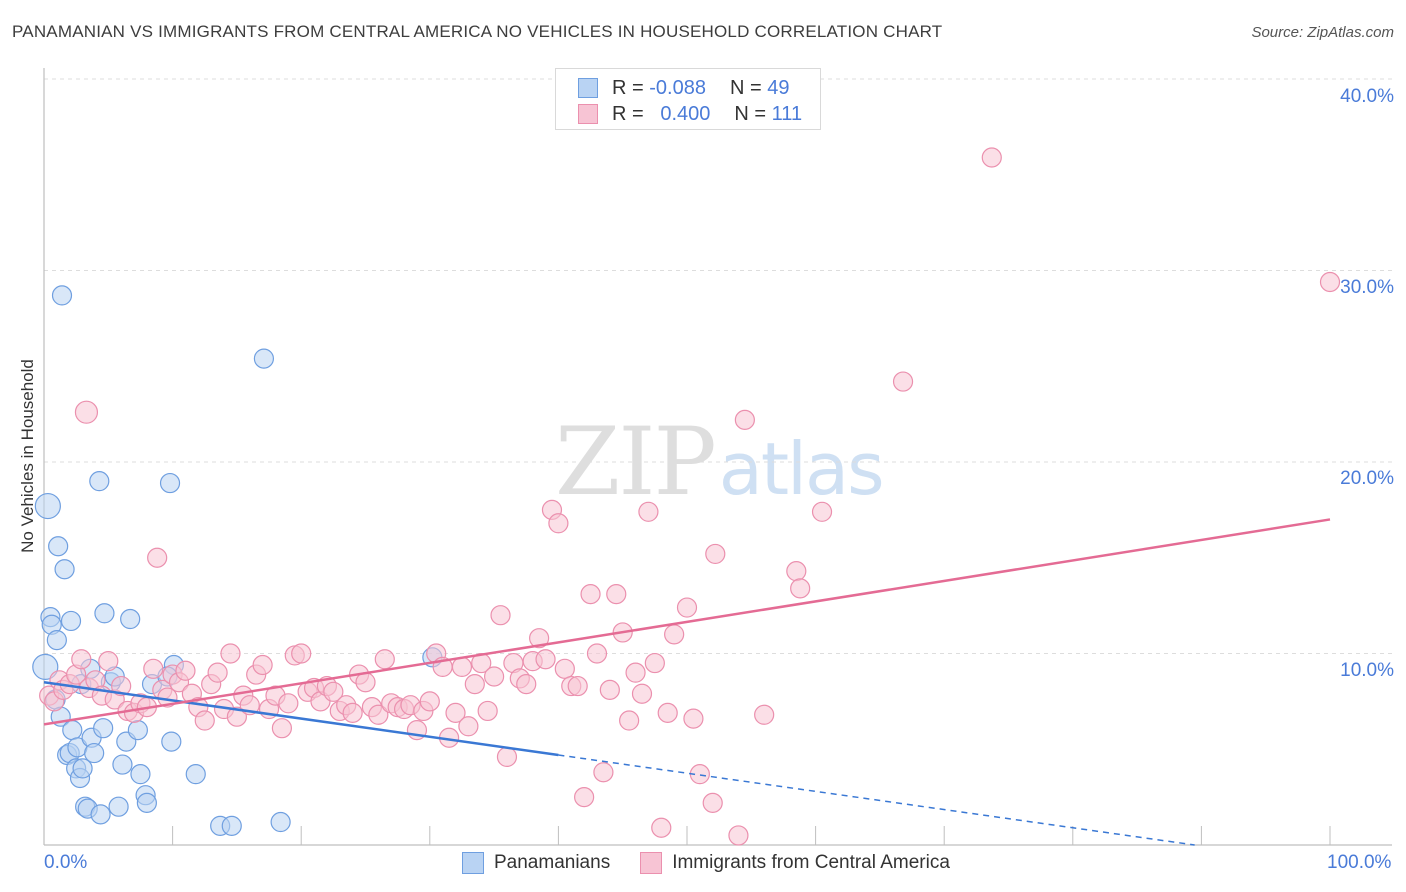 The width and height of the screenshot is (1406, 892). What do you see at coordinates (1367, 96) in the screenshot?
I see `y-tick-label-40: 40.0%` at bounding box center [1367, 96].